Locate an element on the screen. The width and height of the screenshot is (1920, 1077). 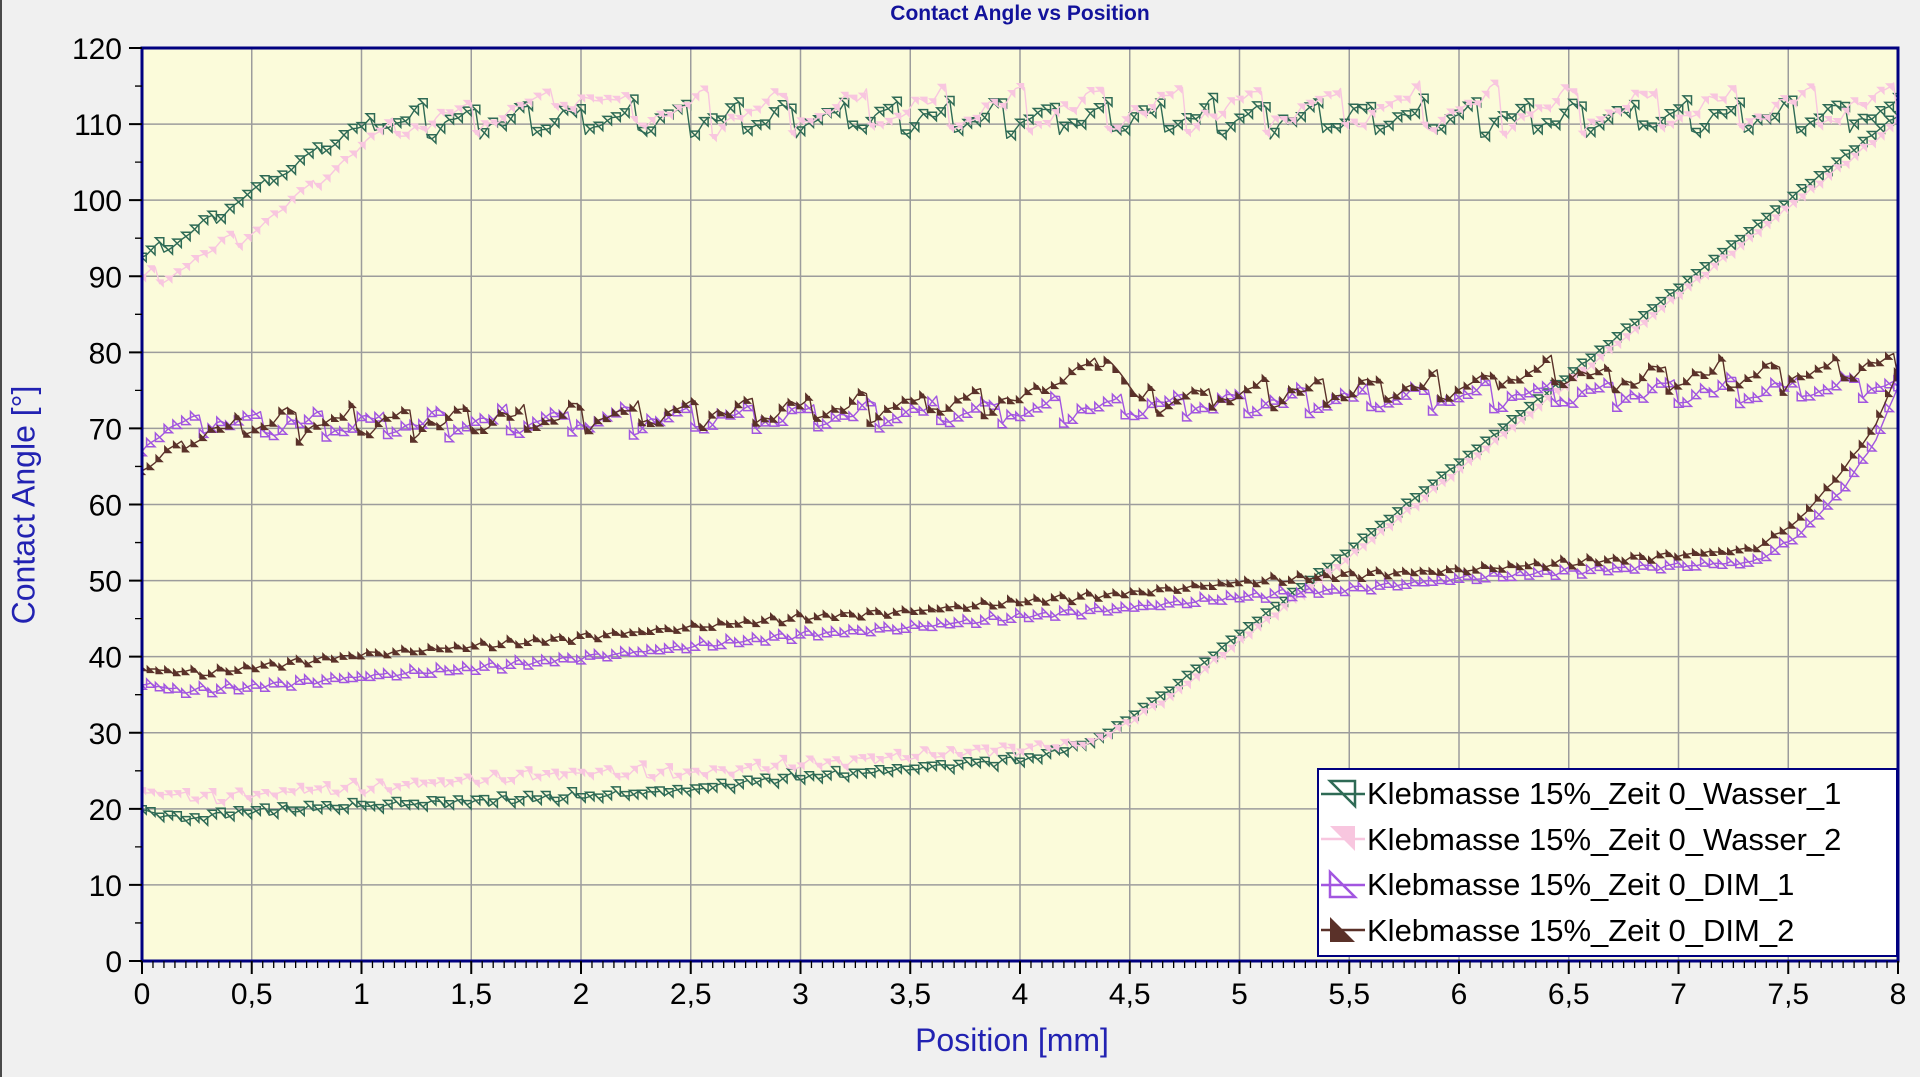
y-tick-label: 100 is located at coordinates (97, 201).